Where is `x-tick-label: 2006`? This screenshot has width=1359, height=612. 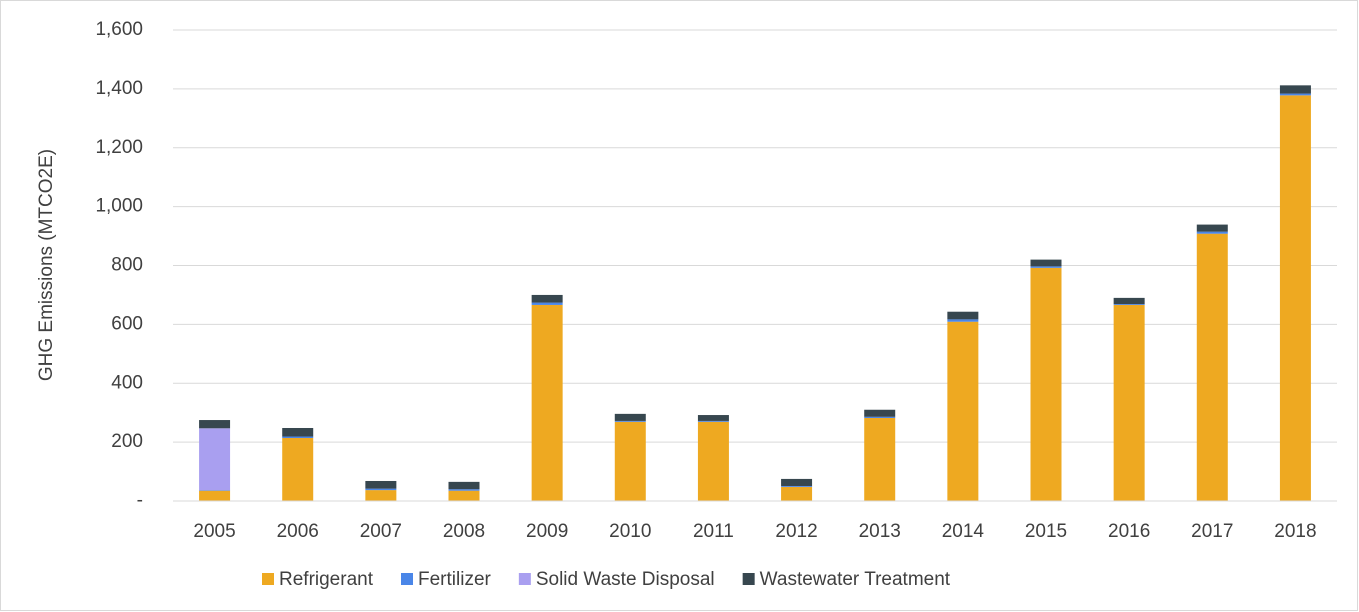 x-tick-label: 2006 is located at coordinates (298, 531).